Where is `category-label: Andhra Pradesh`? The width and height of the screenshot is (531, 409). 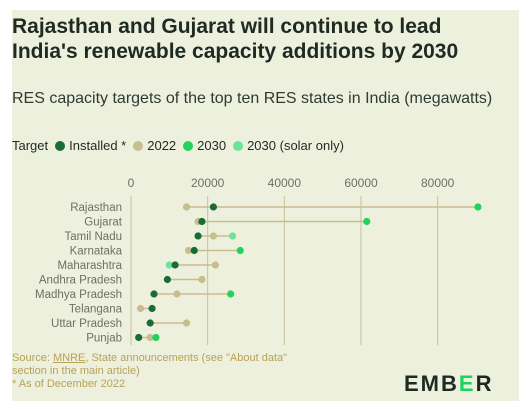
category-label: Andhra Pradesh is located at coordinates (80, 281).